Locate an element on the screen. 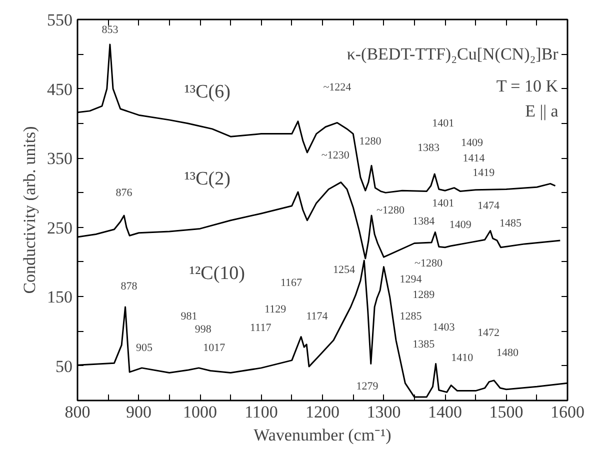 This screenshot has height=458, width=590. x-tick-label: 1100 is located at coordinates (261, 412).